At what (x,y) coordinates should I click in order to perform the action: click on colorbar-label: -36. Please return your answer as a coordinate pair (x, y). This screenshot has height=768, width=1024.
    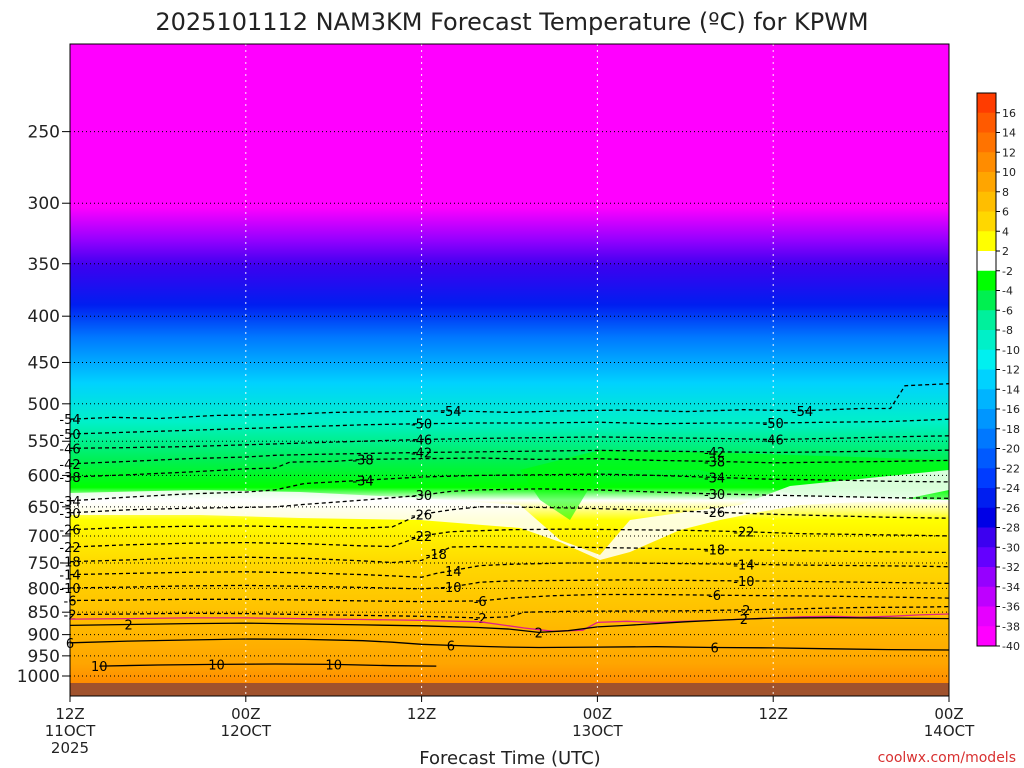
    Looking at the image, I should click on (1011, 607).